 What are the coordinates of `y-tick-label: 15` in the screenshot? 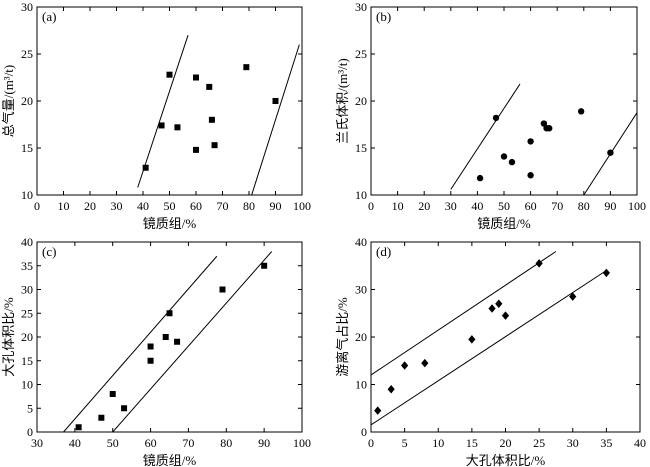 It's located at (27, 361).